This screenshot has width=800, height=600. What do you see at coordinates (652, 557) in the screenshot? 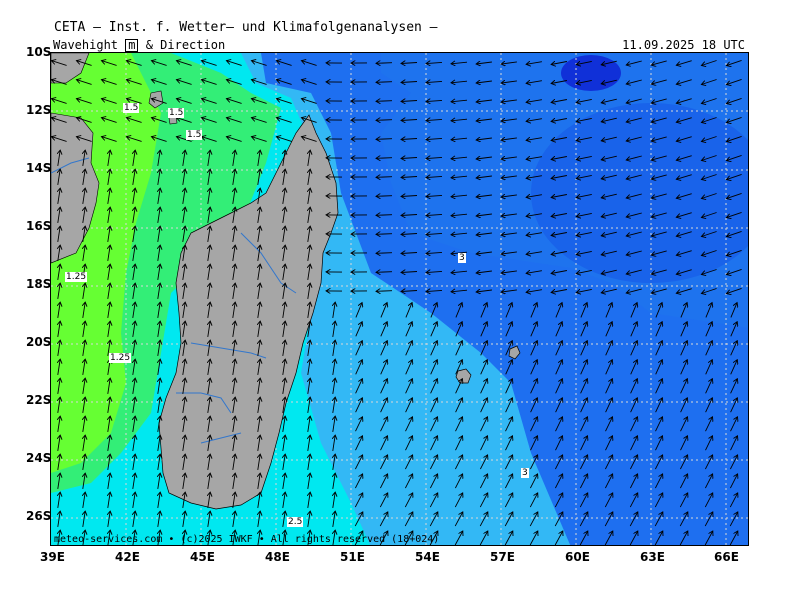
I see `lon-label: 63E` at bounding box center [652, 557].